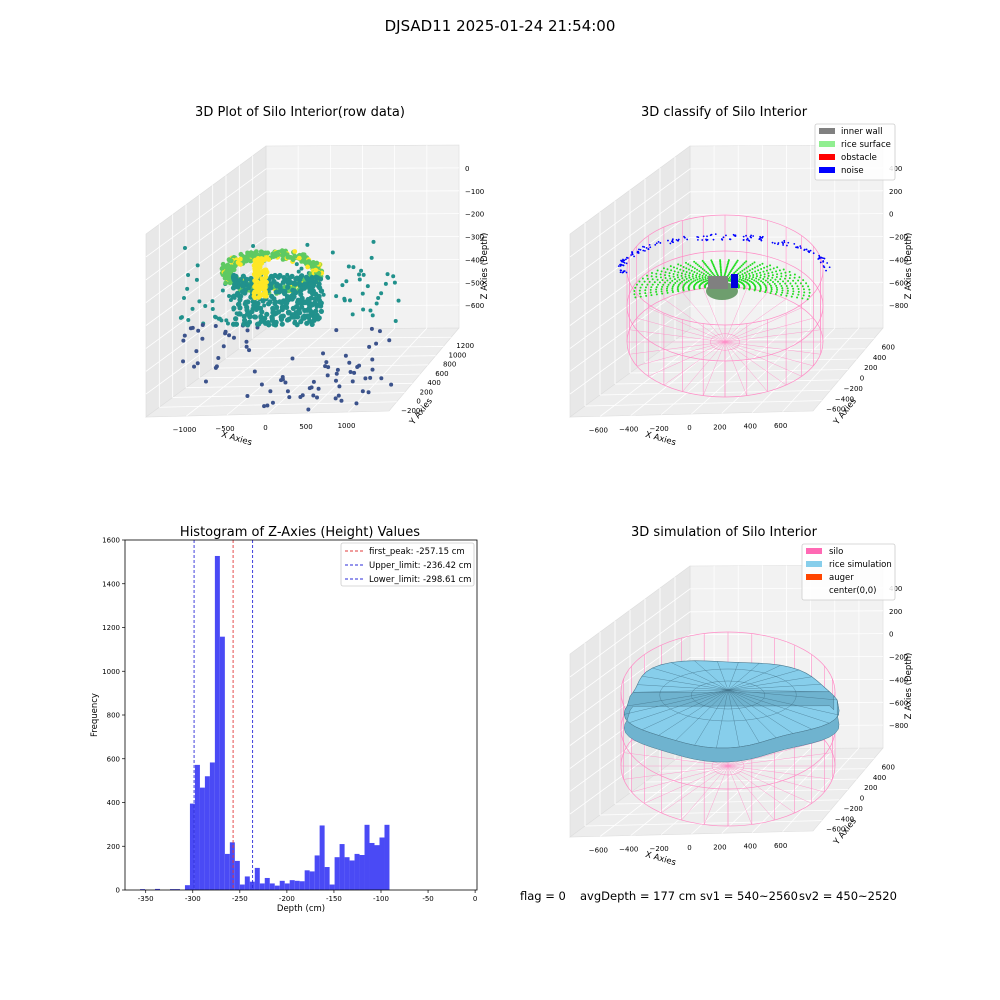 The image size is (1000, 1000). Describe the element at coordinates (111, 584) in the screenshot. I see `y-tick-label: 1400` at that location.